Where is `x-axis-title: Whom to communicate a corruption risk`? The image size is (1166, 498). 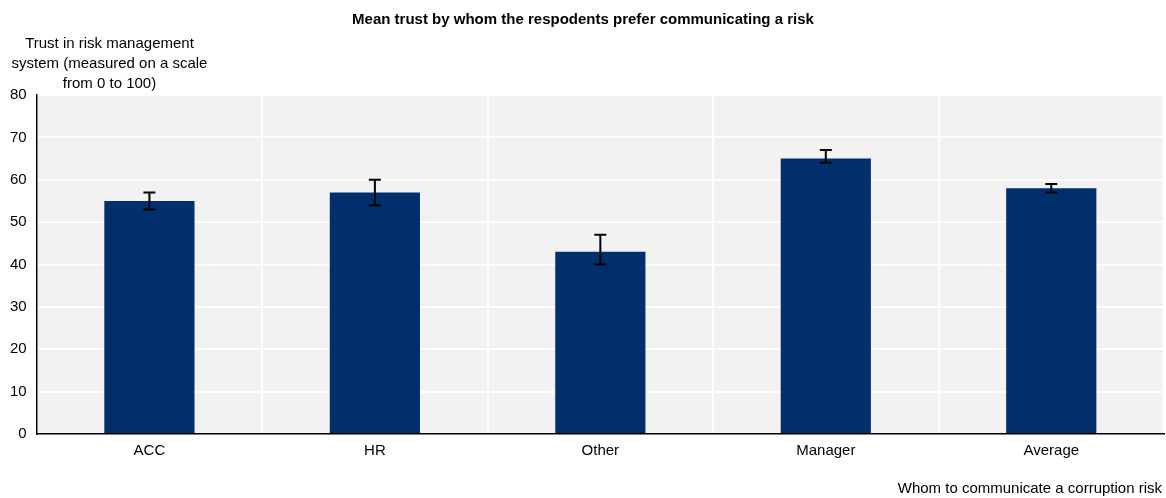
x-axis-title: Whom to communicate a corruption risk is located at coordinates (1029, 487).